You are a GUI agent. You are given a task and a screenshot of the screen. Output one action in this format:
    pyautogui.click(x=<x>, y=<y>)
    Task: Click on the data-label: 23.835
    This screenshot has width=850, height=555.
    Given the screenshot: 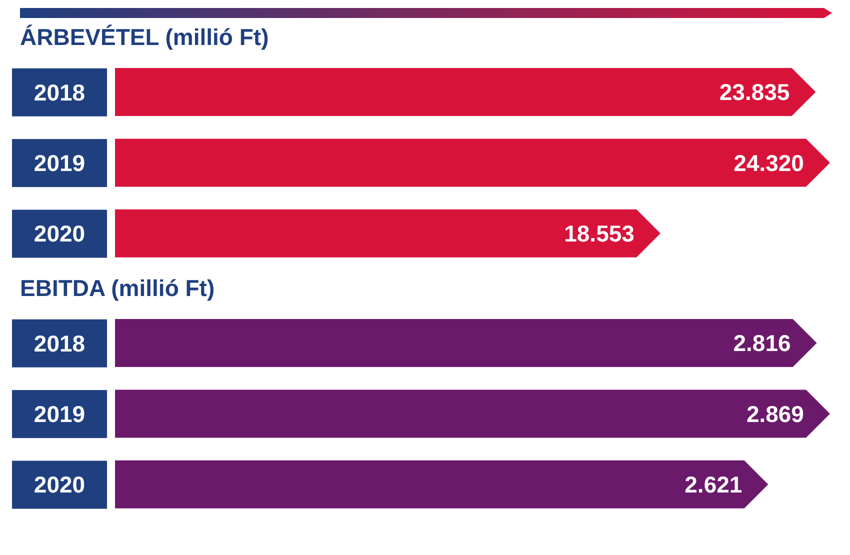 What is the action you would take?
    pyautogui.click(x=754, y=92)
    